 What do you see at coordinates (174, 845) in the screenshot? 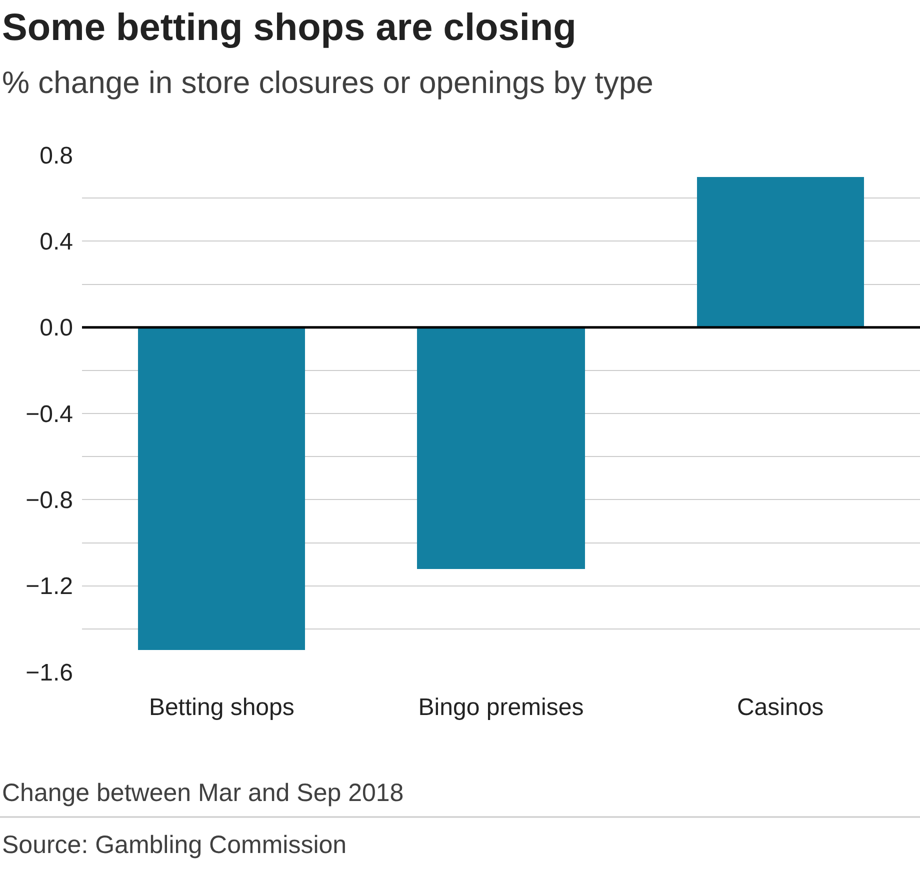
I see `source-note: Source: Gambling Commission` at bounding box center [174, 845].